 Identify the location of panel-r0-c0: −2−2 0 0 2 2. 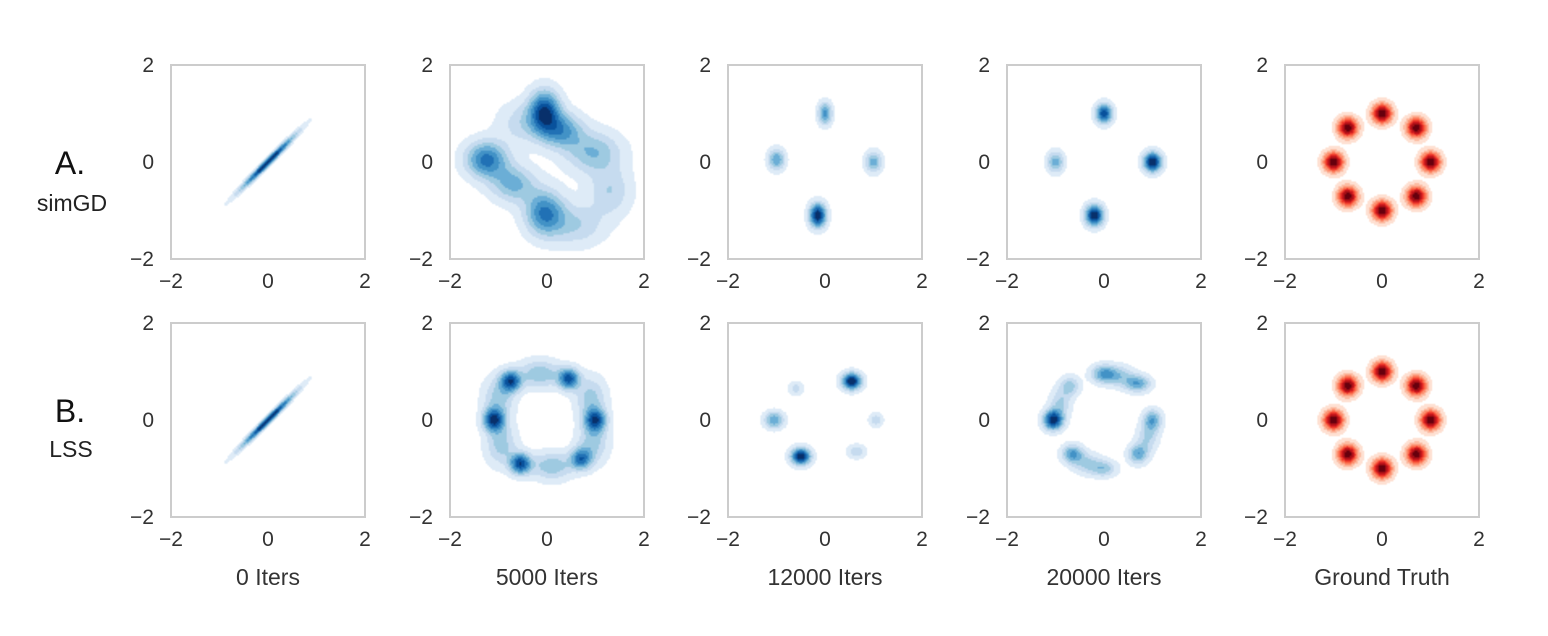
(250, 173).